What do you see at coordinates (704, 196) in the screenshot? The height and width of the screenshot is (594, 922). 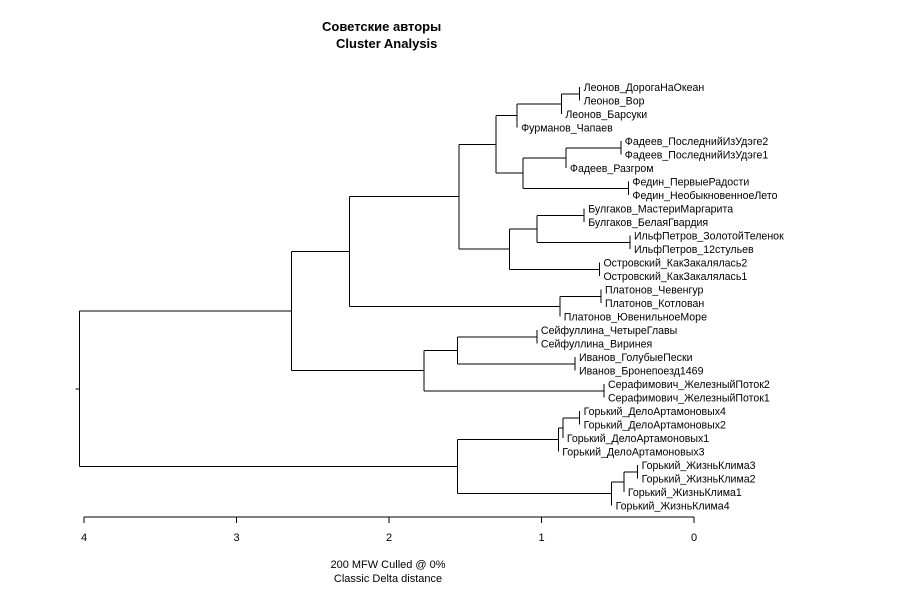 I see `leaf-label: Федин_НеобыкновенноеЛето` at bounding box center [704, 196].